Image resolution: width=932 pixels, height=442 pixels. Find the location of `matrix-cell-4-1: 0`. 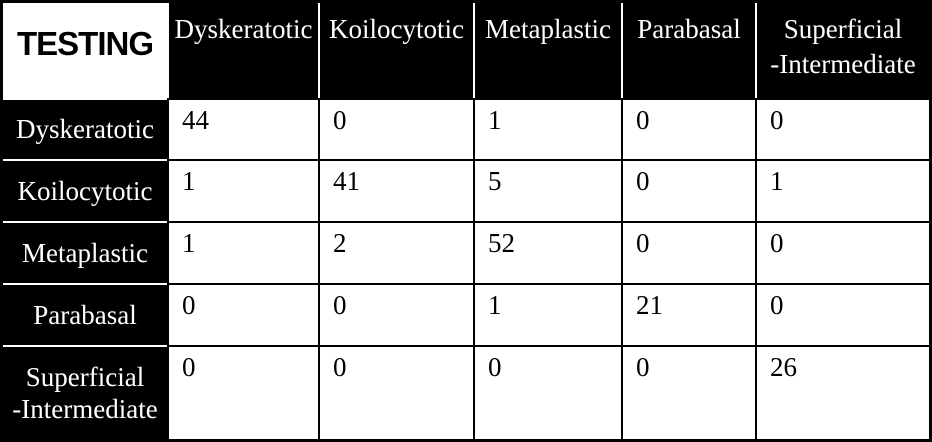

matrix-cell-4-1: 0 is located at coordinates (395, 392).